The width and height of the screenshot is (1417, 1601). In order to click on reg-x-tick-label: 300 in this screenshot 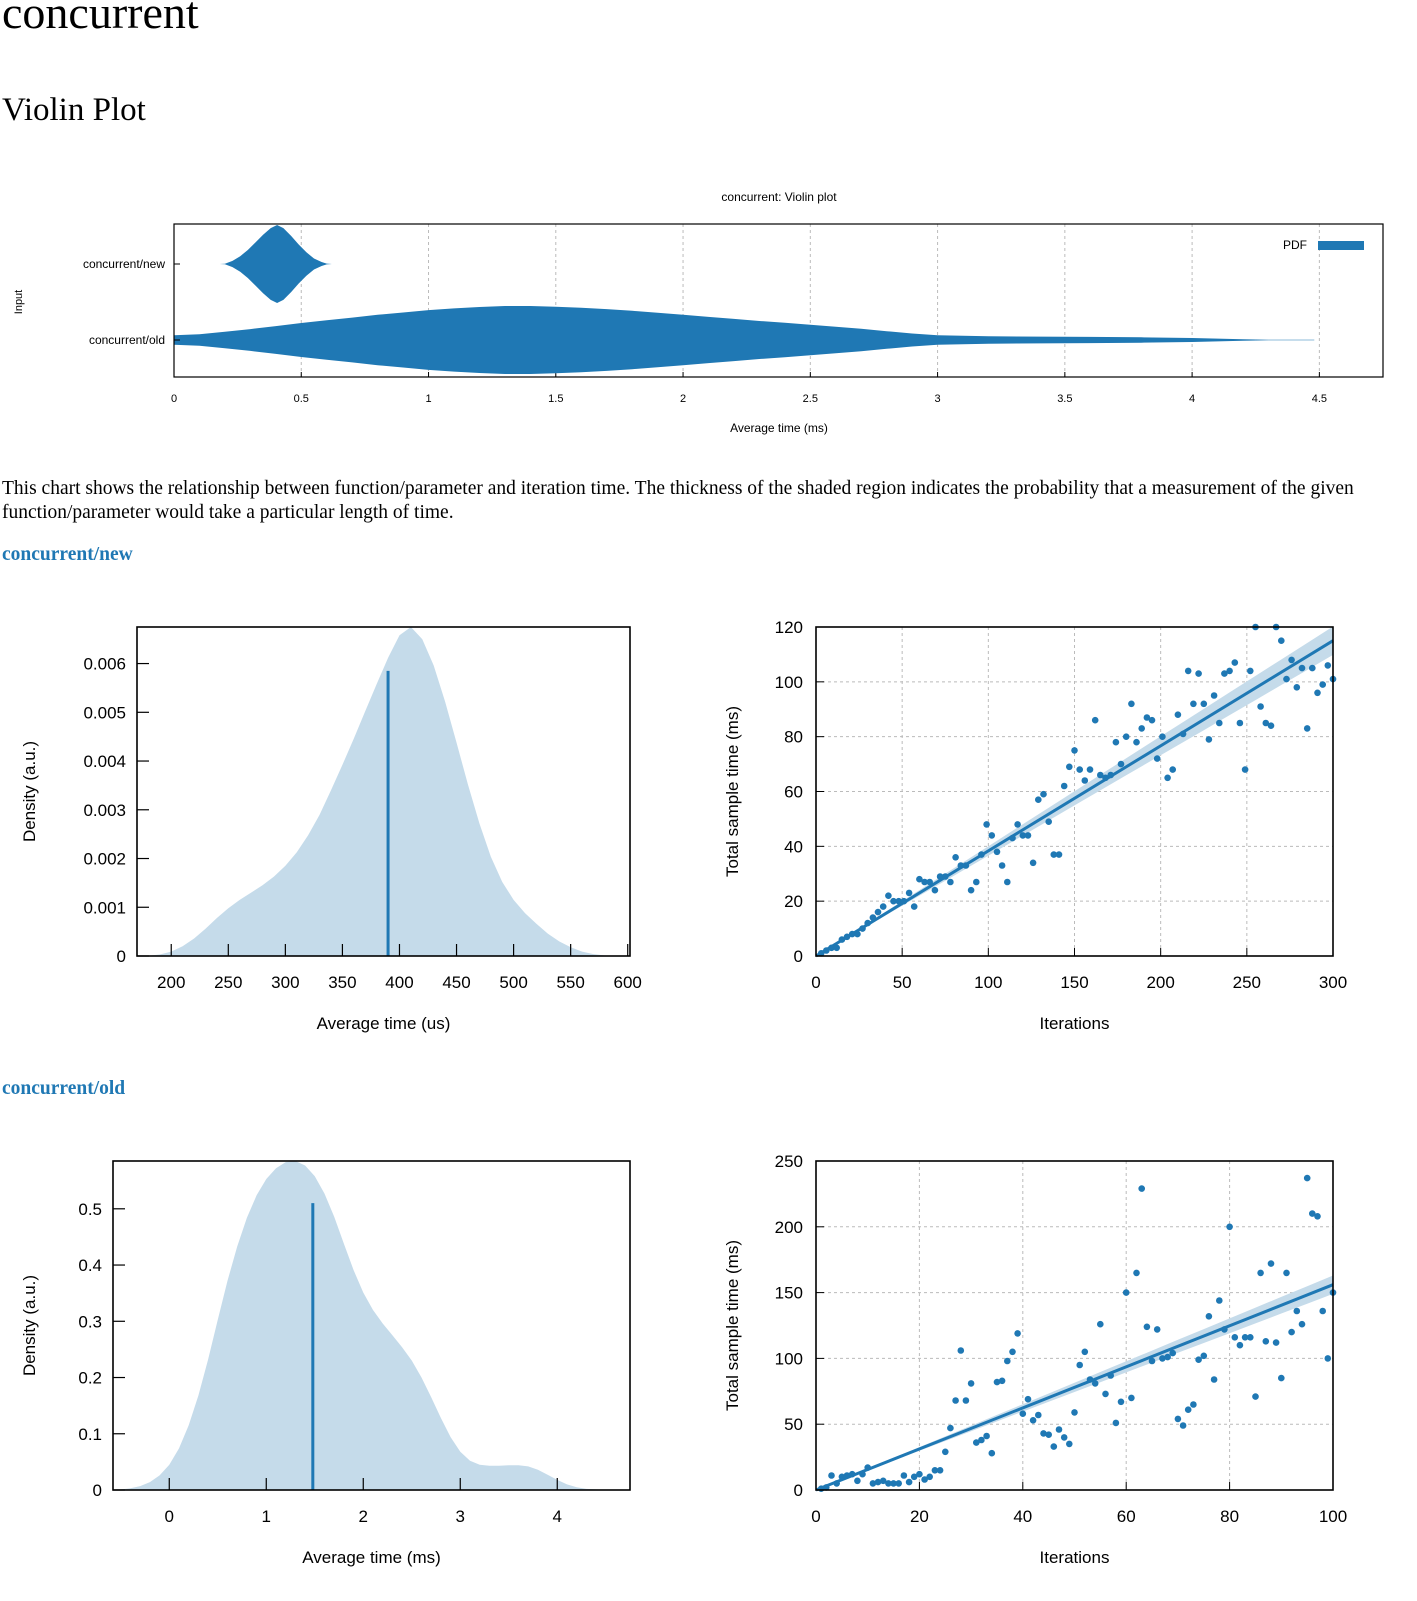, I will do `click(1333, 982)`.